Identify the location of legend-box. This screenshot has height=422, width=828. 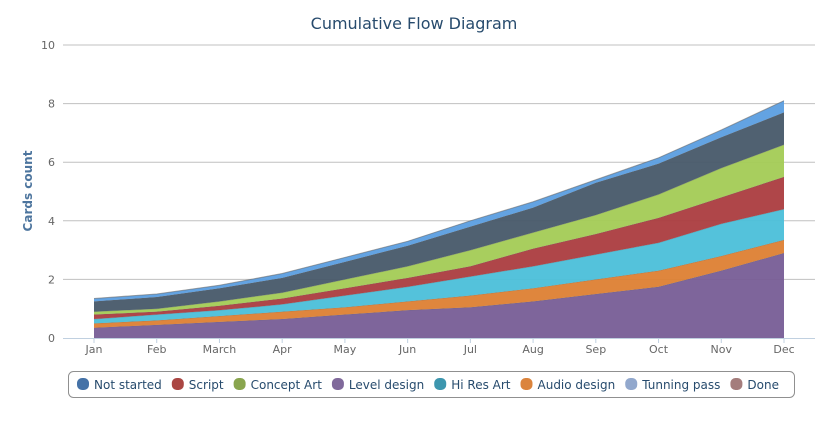
(431, 384).